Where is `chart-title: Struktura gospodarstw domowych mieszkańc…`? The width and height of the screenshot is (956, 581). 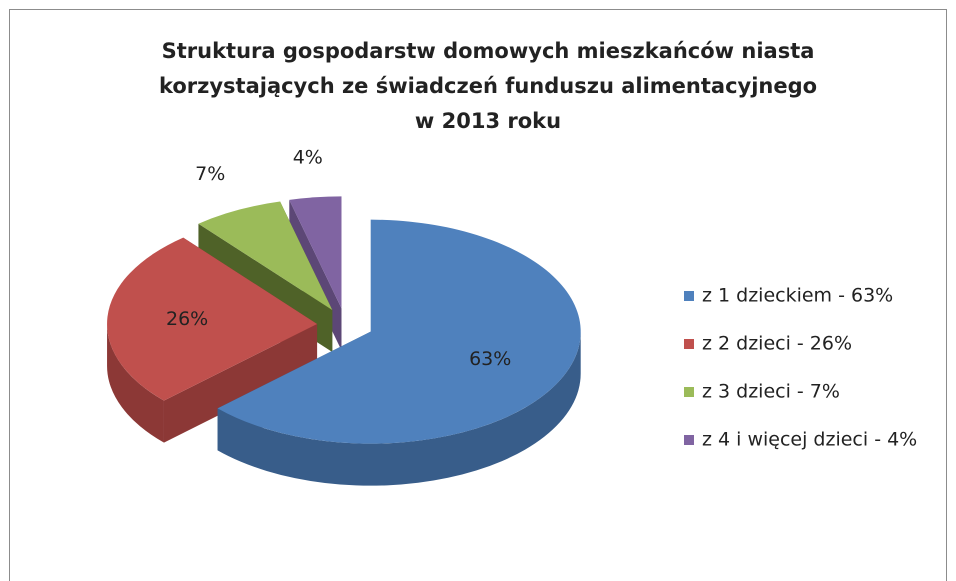
chart-title: Struktura gospodarstw domowych mieszkańc… is located at coordinates (488, 51).